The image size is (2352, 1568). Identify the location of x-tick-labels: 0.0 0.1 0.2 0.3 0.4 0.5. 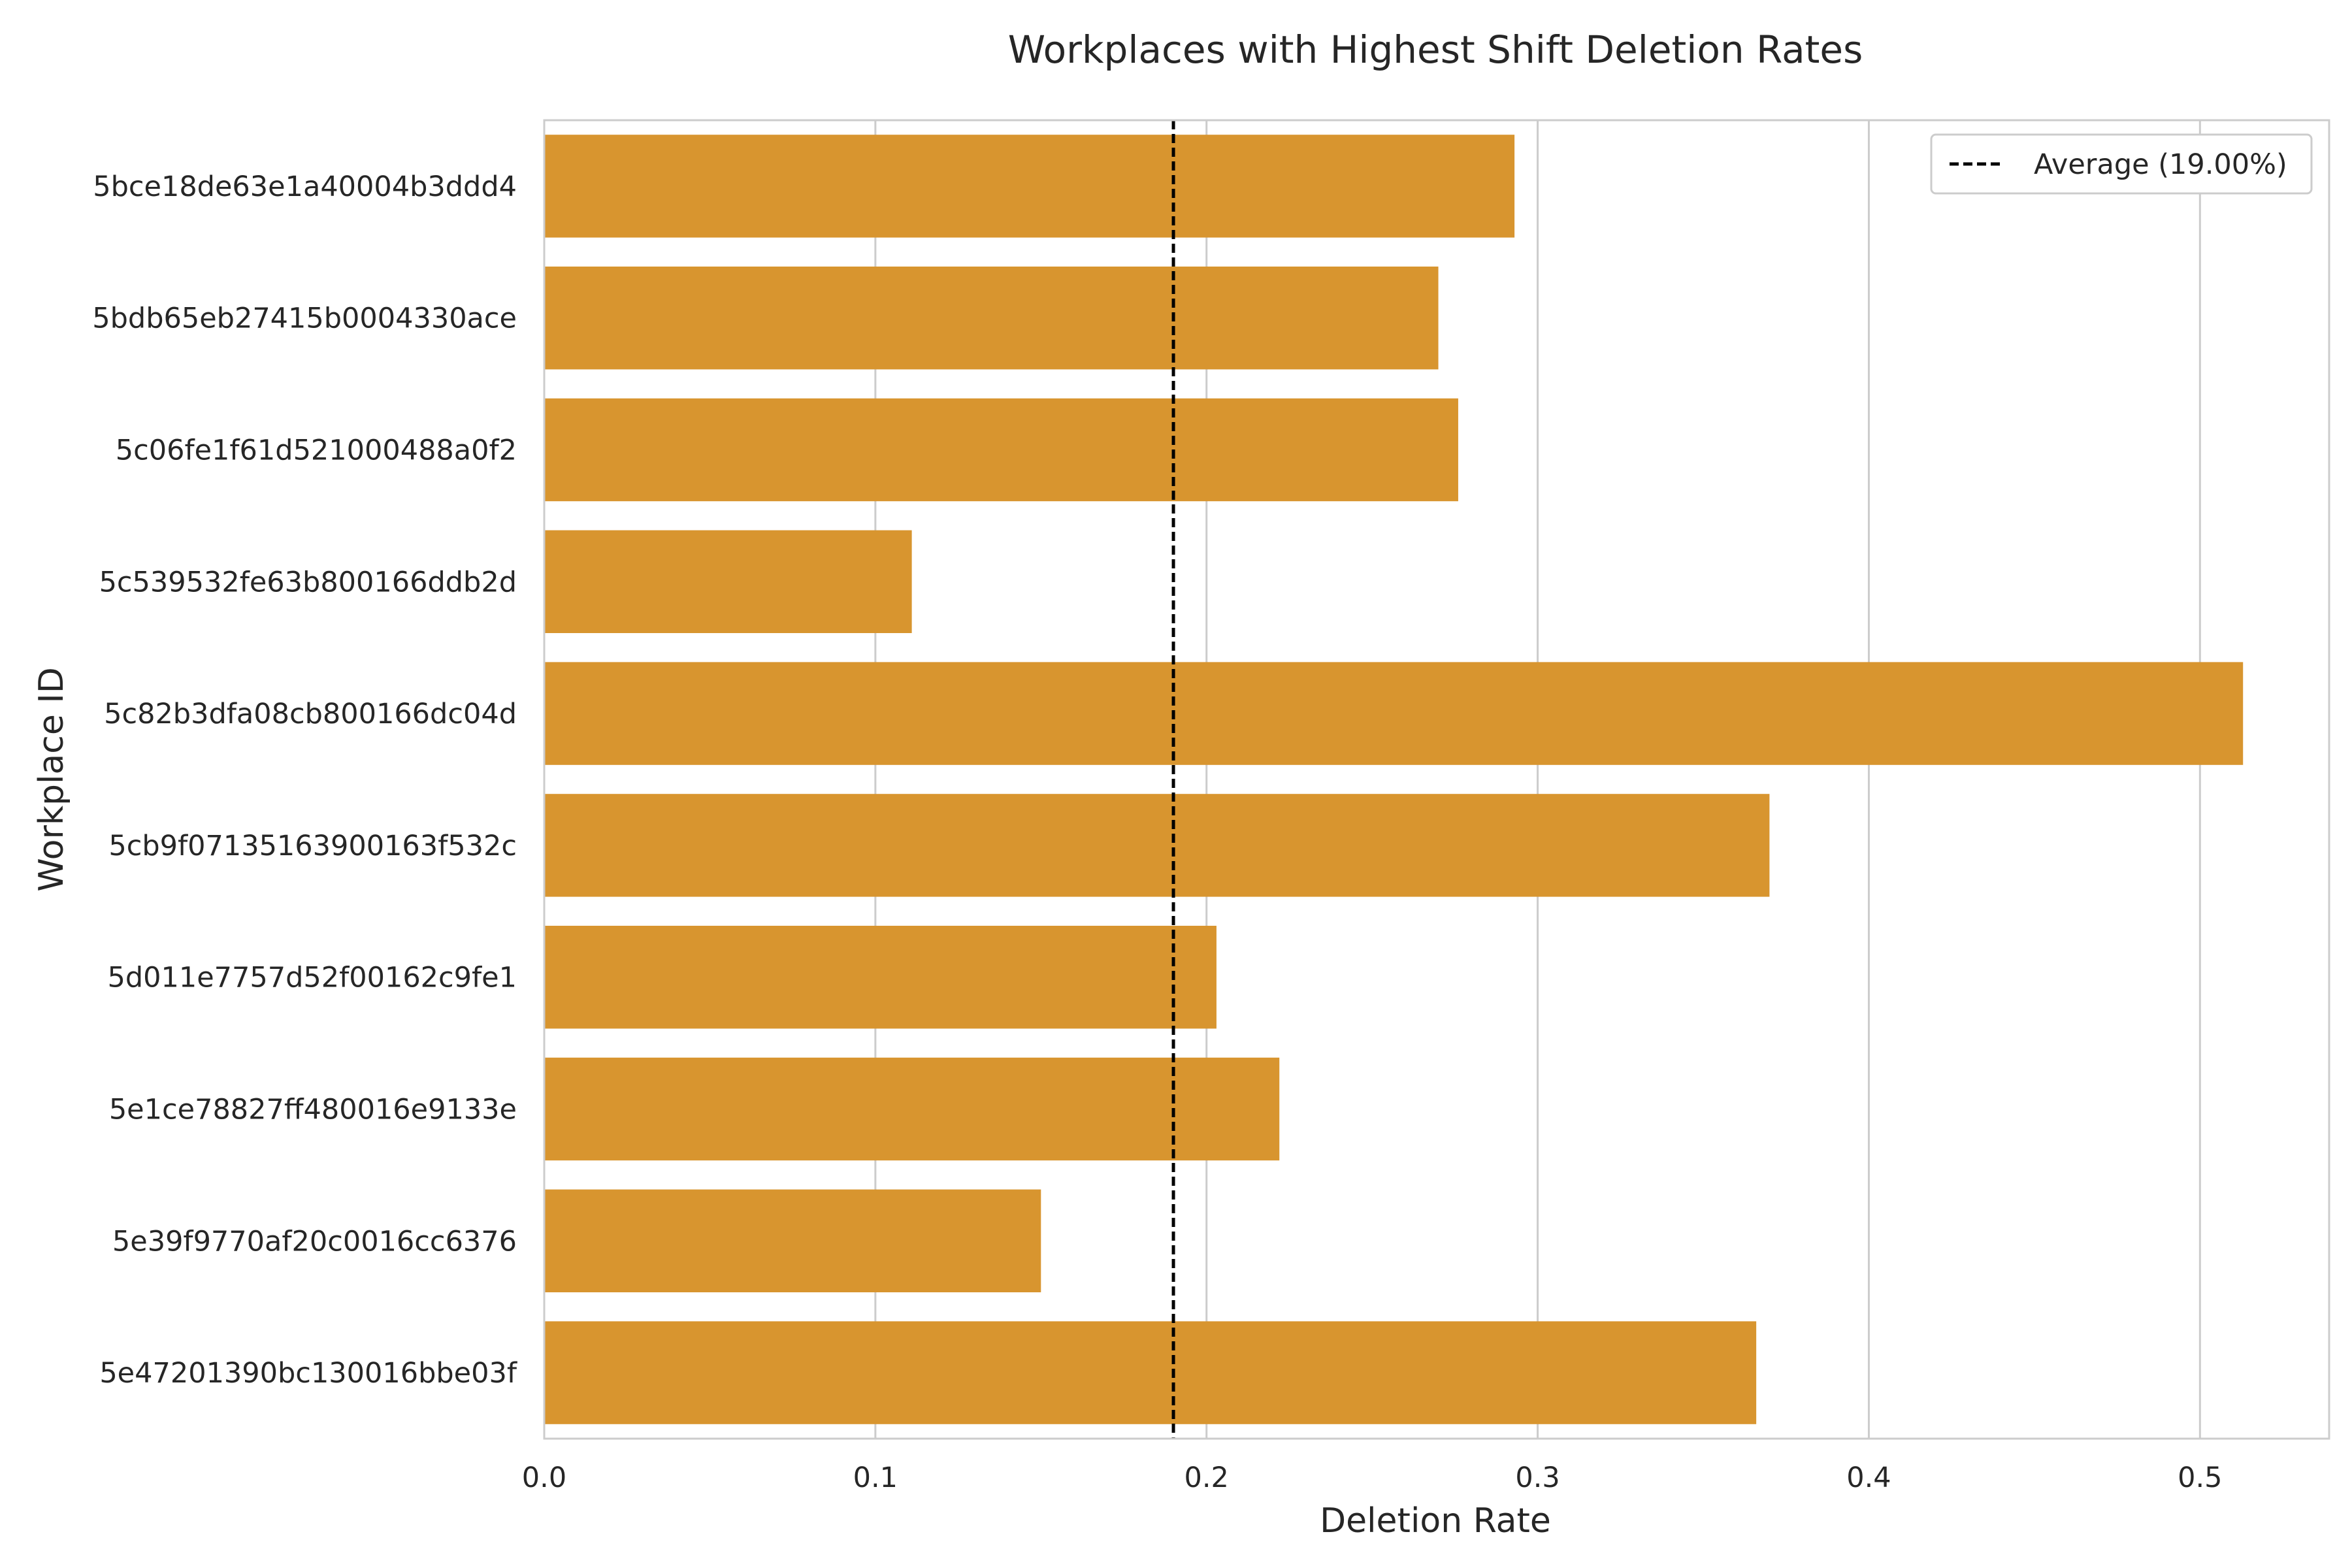
(1372, 1478).